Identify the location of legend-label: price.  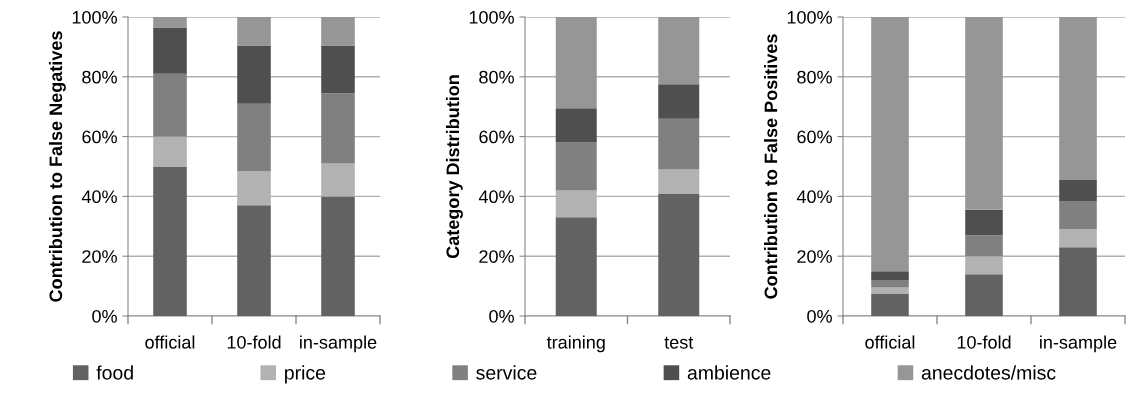
(305, 374).